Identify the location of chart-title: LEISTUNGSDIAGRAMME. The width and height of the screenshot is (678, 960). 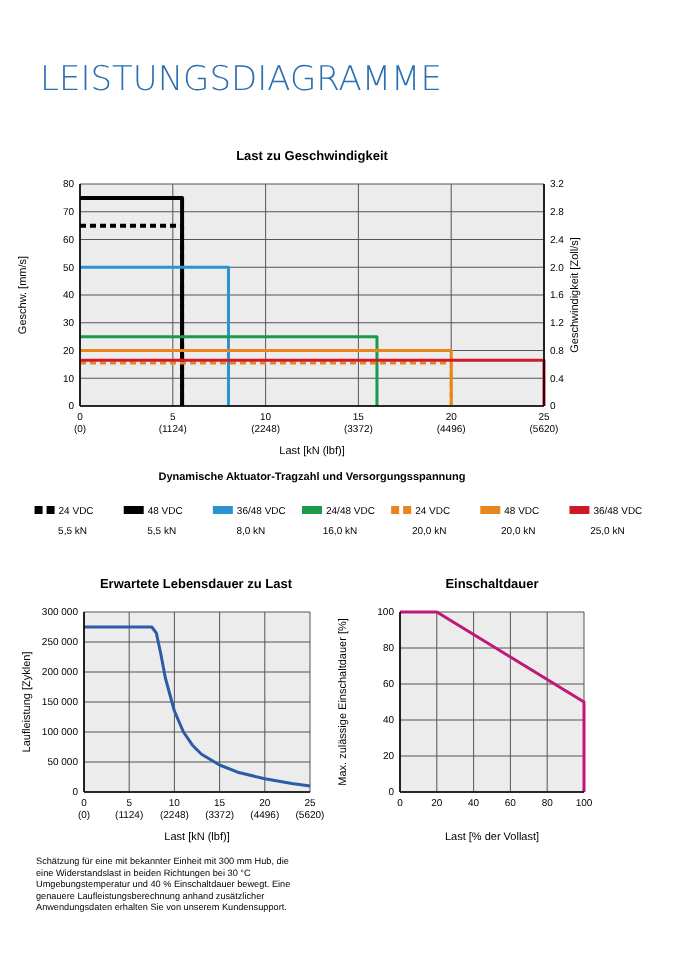
(241, 80).